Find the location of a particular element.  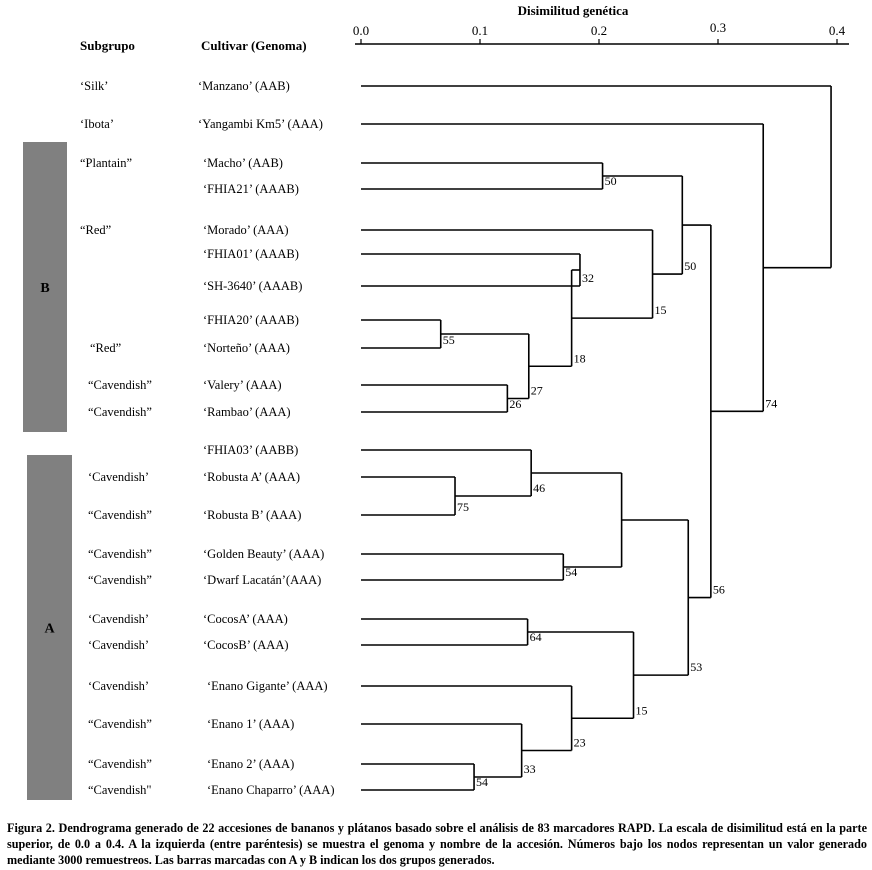

group-bar-a is located at coordinates (49, 627).